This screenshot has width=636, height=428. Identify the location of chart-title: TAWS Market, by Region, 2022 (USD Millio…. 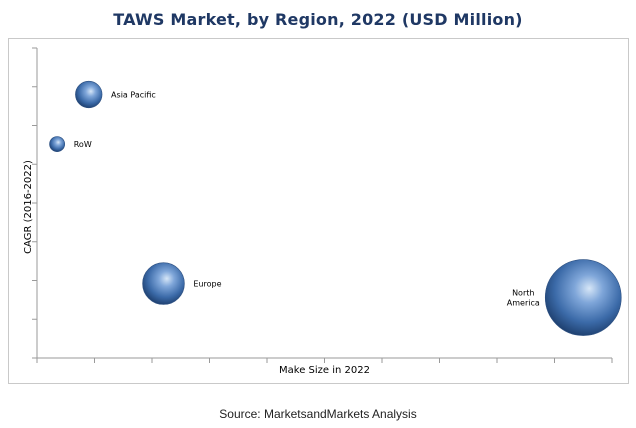
(318, 19).